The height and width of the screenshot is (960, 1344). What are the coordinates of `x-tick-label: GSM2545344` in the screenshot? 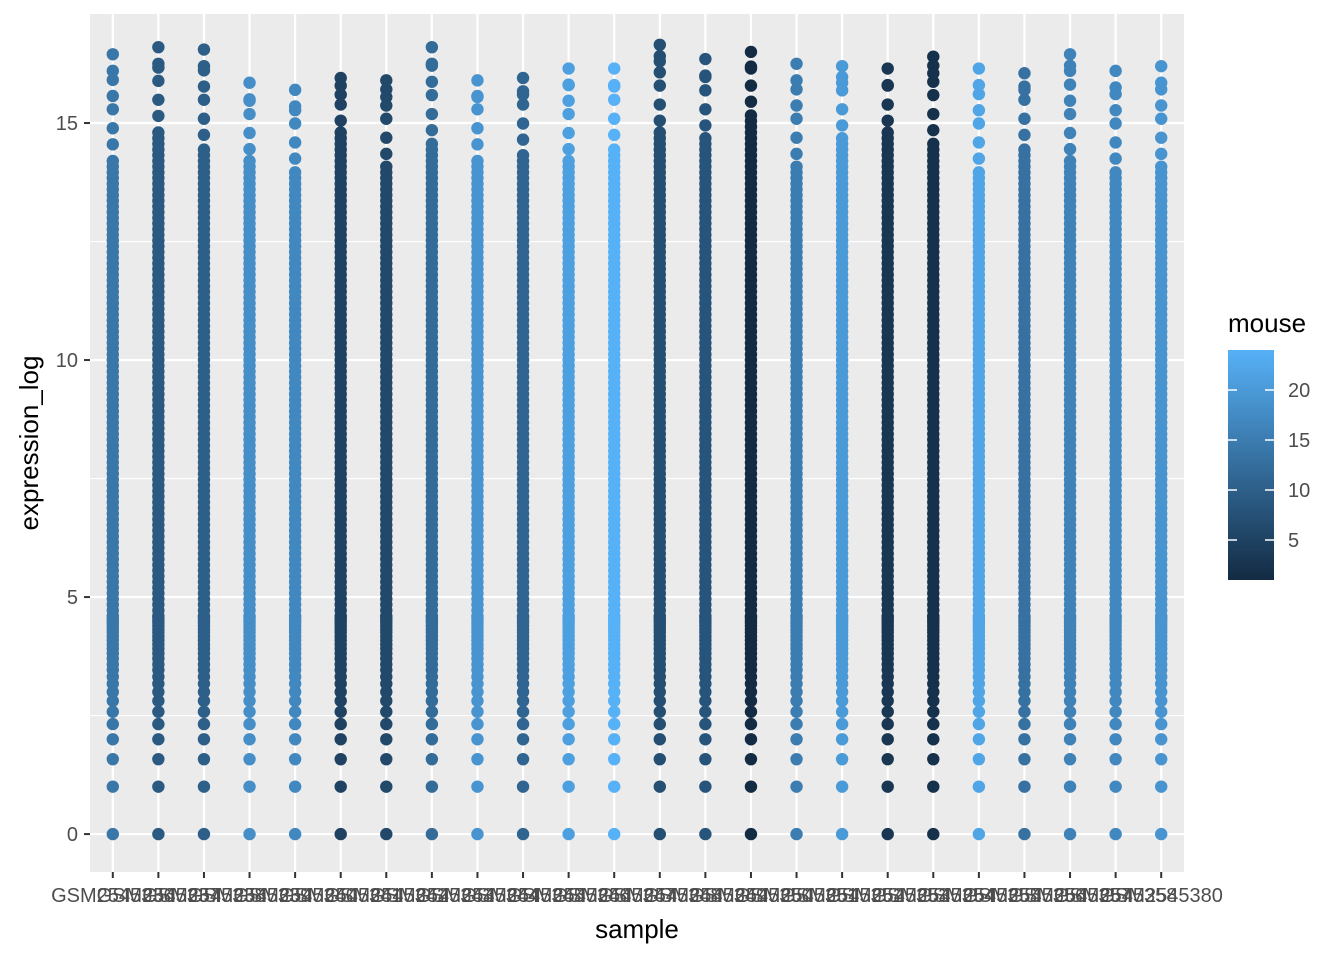 It's located at (477, 896).